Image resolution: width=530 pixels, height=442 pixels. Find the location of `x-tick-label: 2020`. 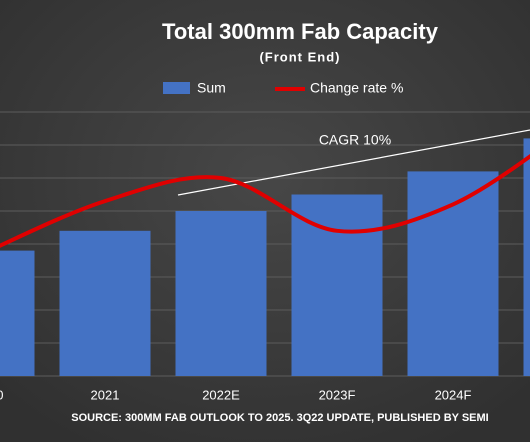

x-tick-label: 2020 is located at coordinates (1, 394).